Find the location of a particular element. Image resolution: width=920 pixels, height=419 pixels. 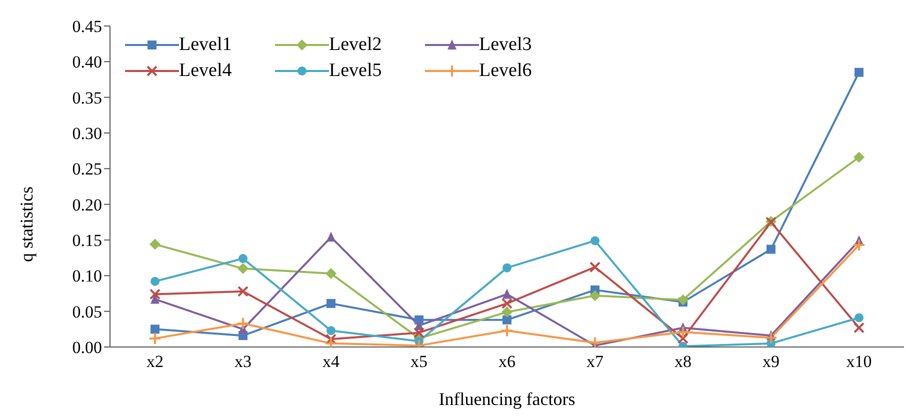

x-tick-label: x9 is located at coordinates (771, 362).